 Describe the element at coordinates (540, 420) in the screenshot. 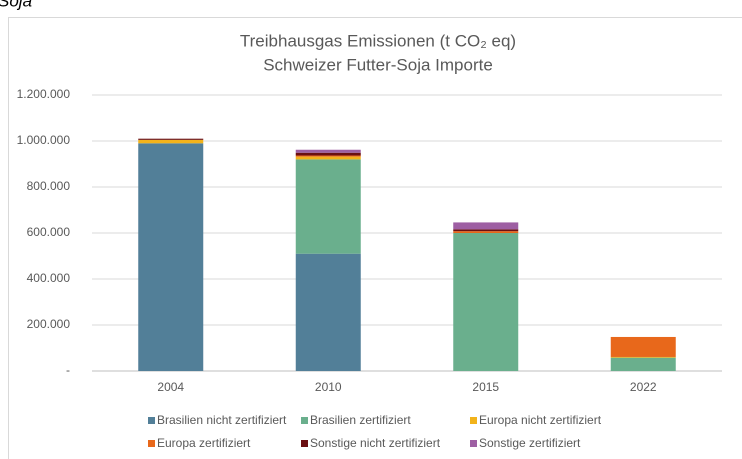

I see `legend-label: Europa nicht zertifiziert` at that location.